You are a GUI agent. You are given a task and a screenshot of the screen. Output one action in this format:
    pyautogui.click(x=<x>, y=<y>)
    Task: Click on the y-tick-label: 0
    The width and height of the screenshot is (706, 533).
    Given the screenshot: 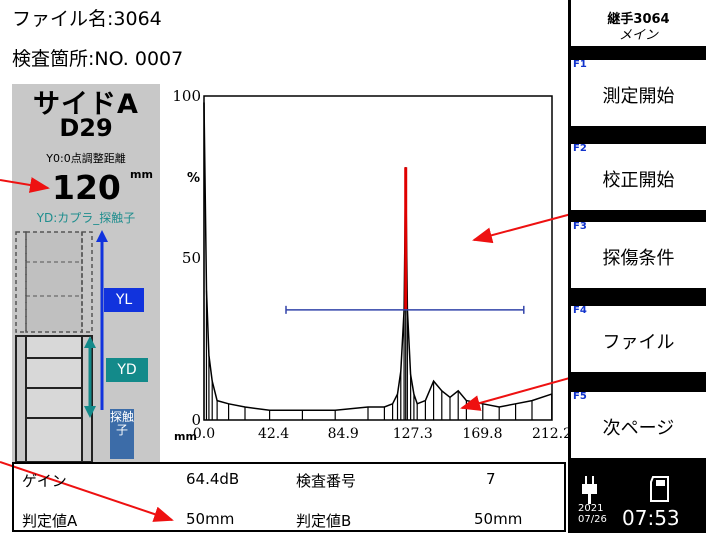 What is the action you would take?
    pyautogui.click(x=196, y=420)
    